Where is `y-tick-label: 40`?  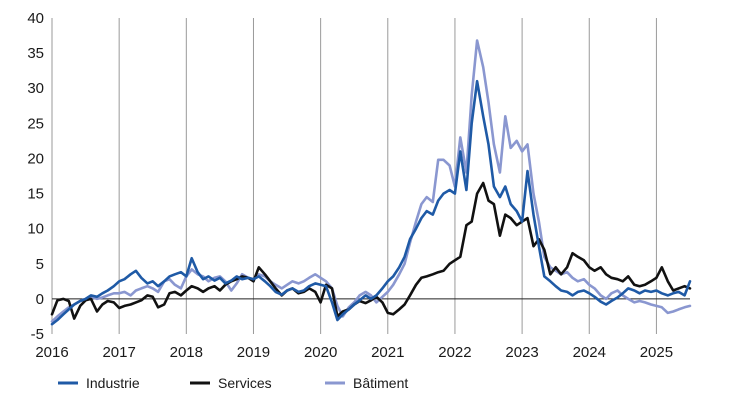 y-tick-label: 40 is located at coordinates (35, 18).